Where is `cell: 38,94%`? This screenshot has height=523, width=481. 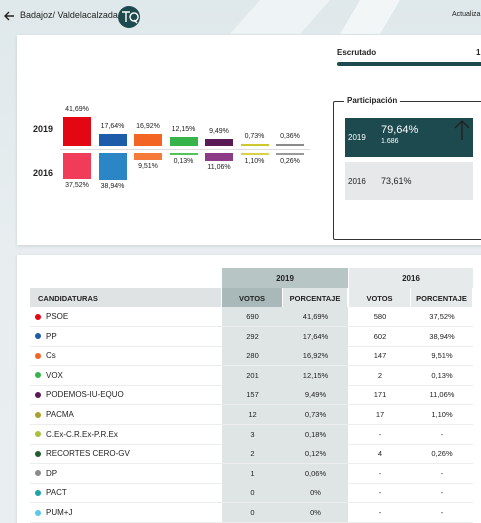
cell: 38,94% is located at coordinates (442, 336).